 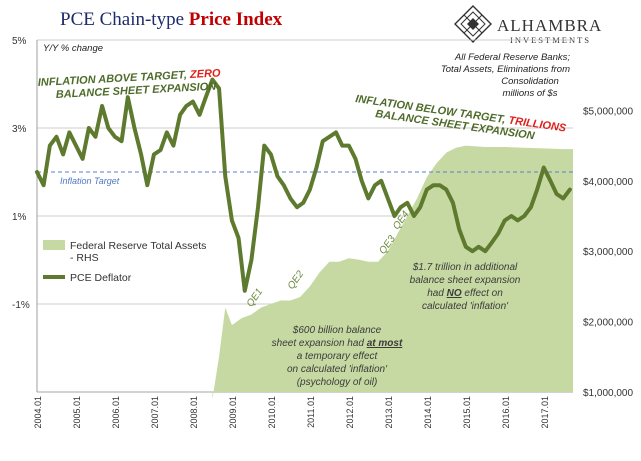 What do you see at coordinates (337, 343) in the screenshot?
I see `svg-text: sheet expansion had at most` at bounding box center [337, 343].